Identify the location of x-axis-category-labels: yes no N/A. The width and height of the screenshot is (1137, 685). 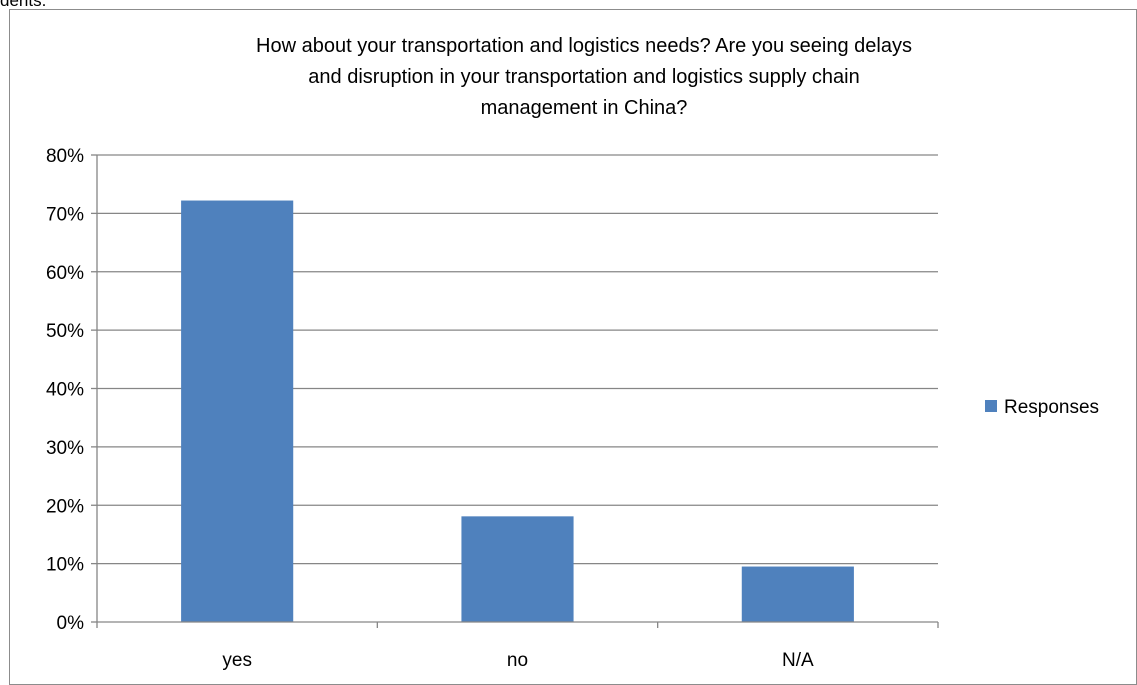
(518, 660).